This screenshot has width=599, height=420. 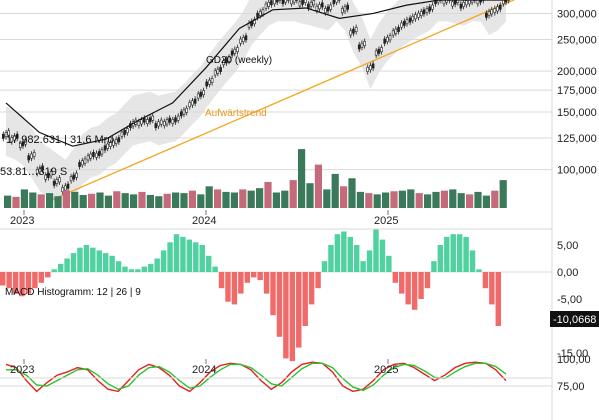 What do you see at coordinates (567, 273) in the screenshot?
I see `macd-axis-tick-label: 0,00` at bounding box center [567, 273].